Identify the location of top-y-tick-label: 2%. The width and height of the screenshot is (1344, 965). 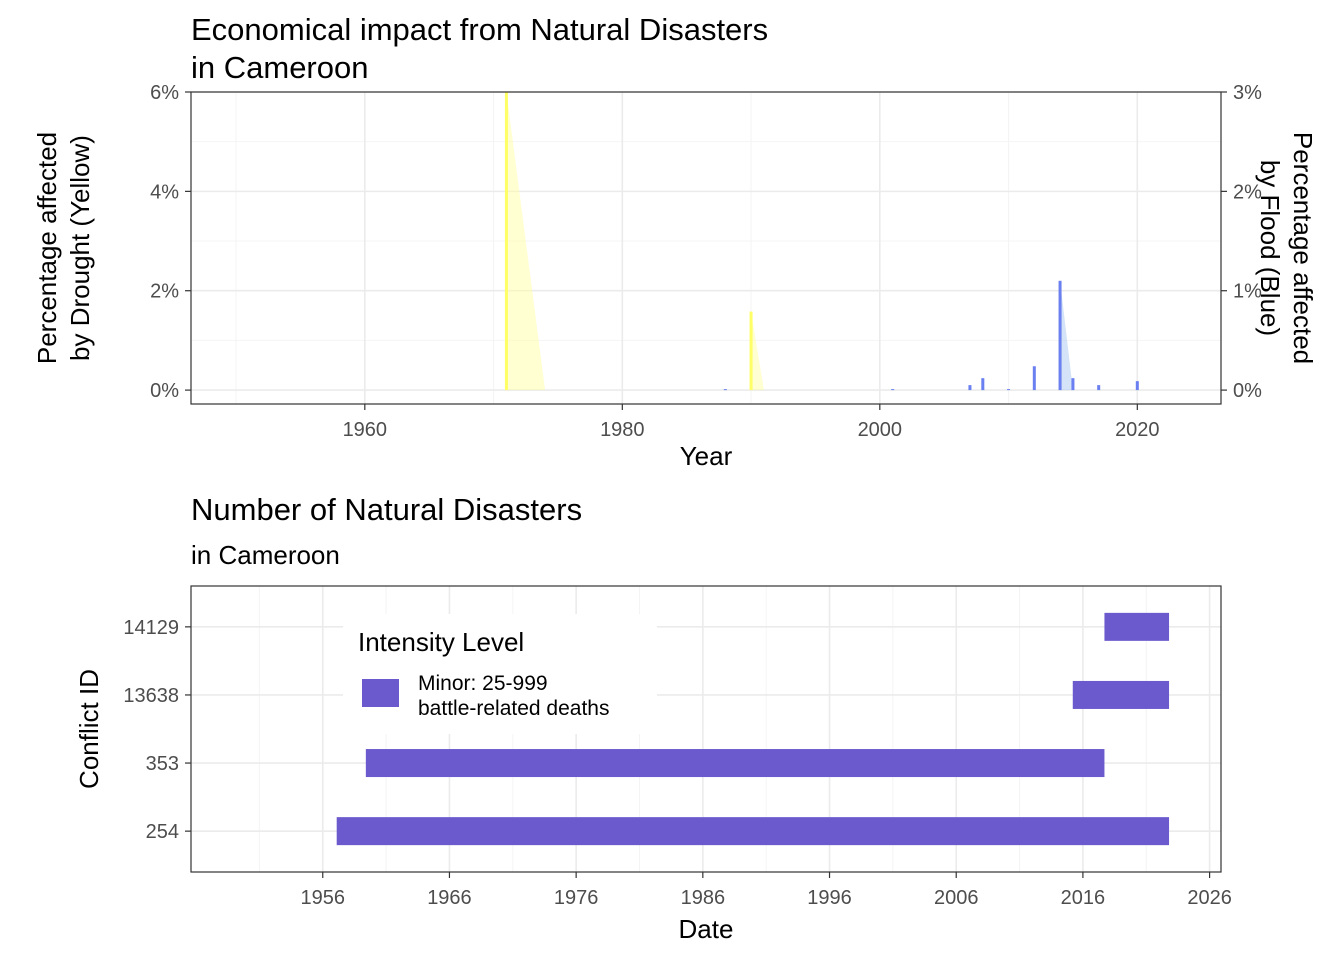
(164, 292).